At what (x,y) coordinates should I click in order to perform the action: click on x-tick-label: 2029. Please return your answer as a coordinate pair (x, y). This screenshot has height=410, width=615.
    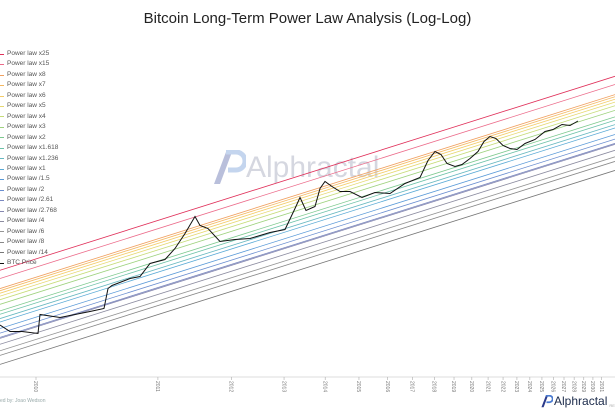
    Looking at the image, I should click on (583, 386).